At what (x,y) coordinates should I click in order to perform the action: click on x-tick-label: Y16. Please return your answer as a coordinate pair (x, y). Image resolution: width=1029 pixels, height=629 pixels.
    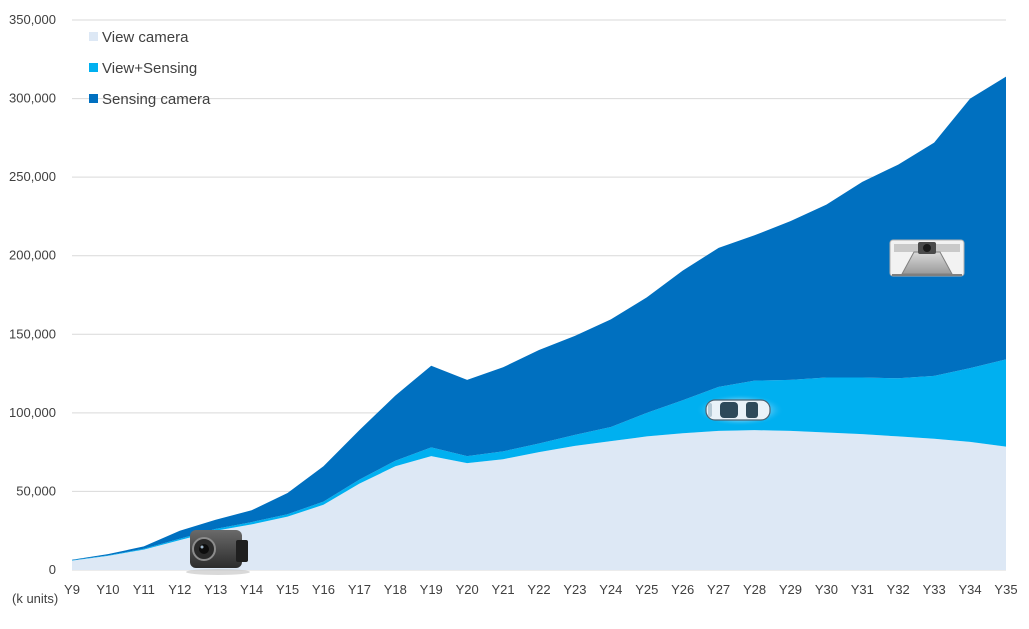
    Looking at the image, I should click on (323, 589).